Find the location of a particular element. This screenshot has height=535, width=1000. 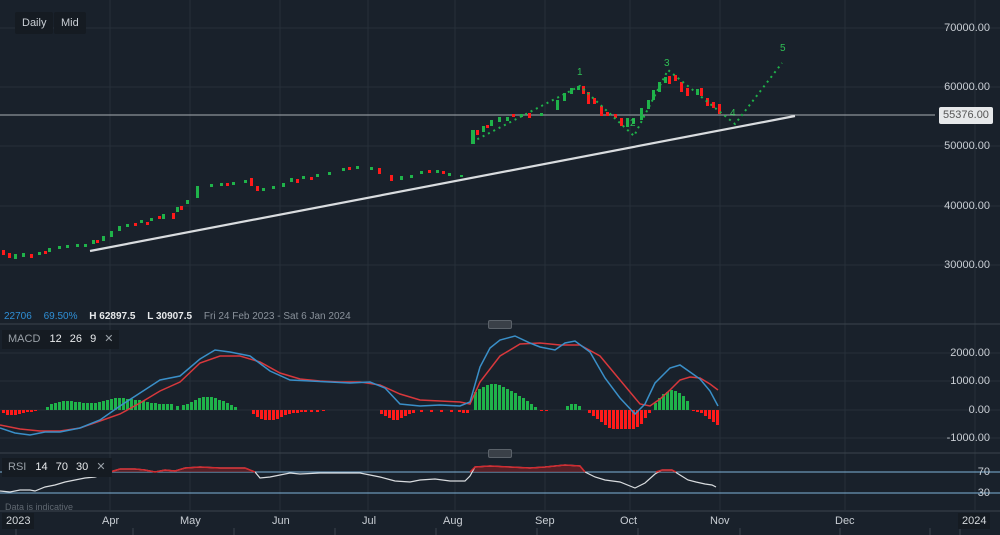

macd-name: MACD is located at coordinates (24, 339).